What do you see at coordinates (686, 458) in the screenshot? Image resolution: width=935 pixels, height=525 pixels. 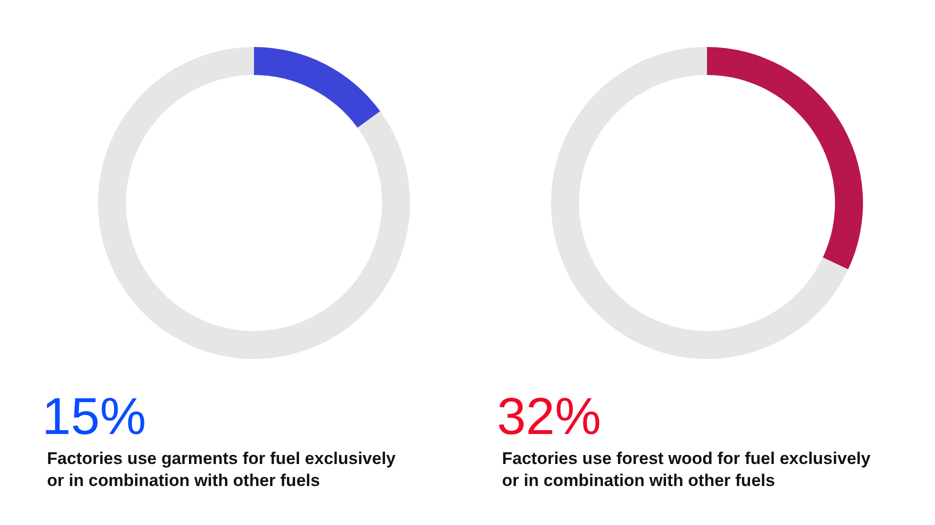 I see `text: Factories use forest wood for fuel exclusively` at bounding box center [686, 458].